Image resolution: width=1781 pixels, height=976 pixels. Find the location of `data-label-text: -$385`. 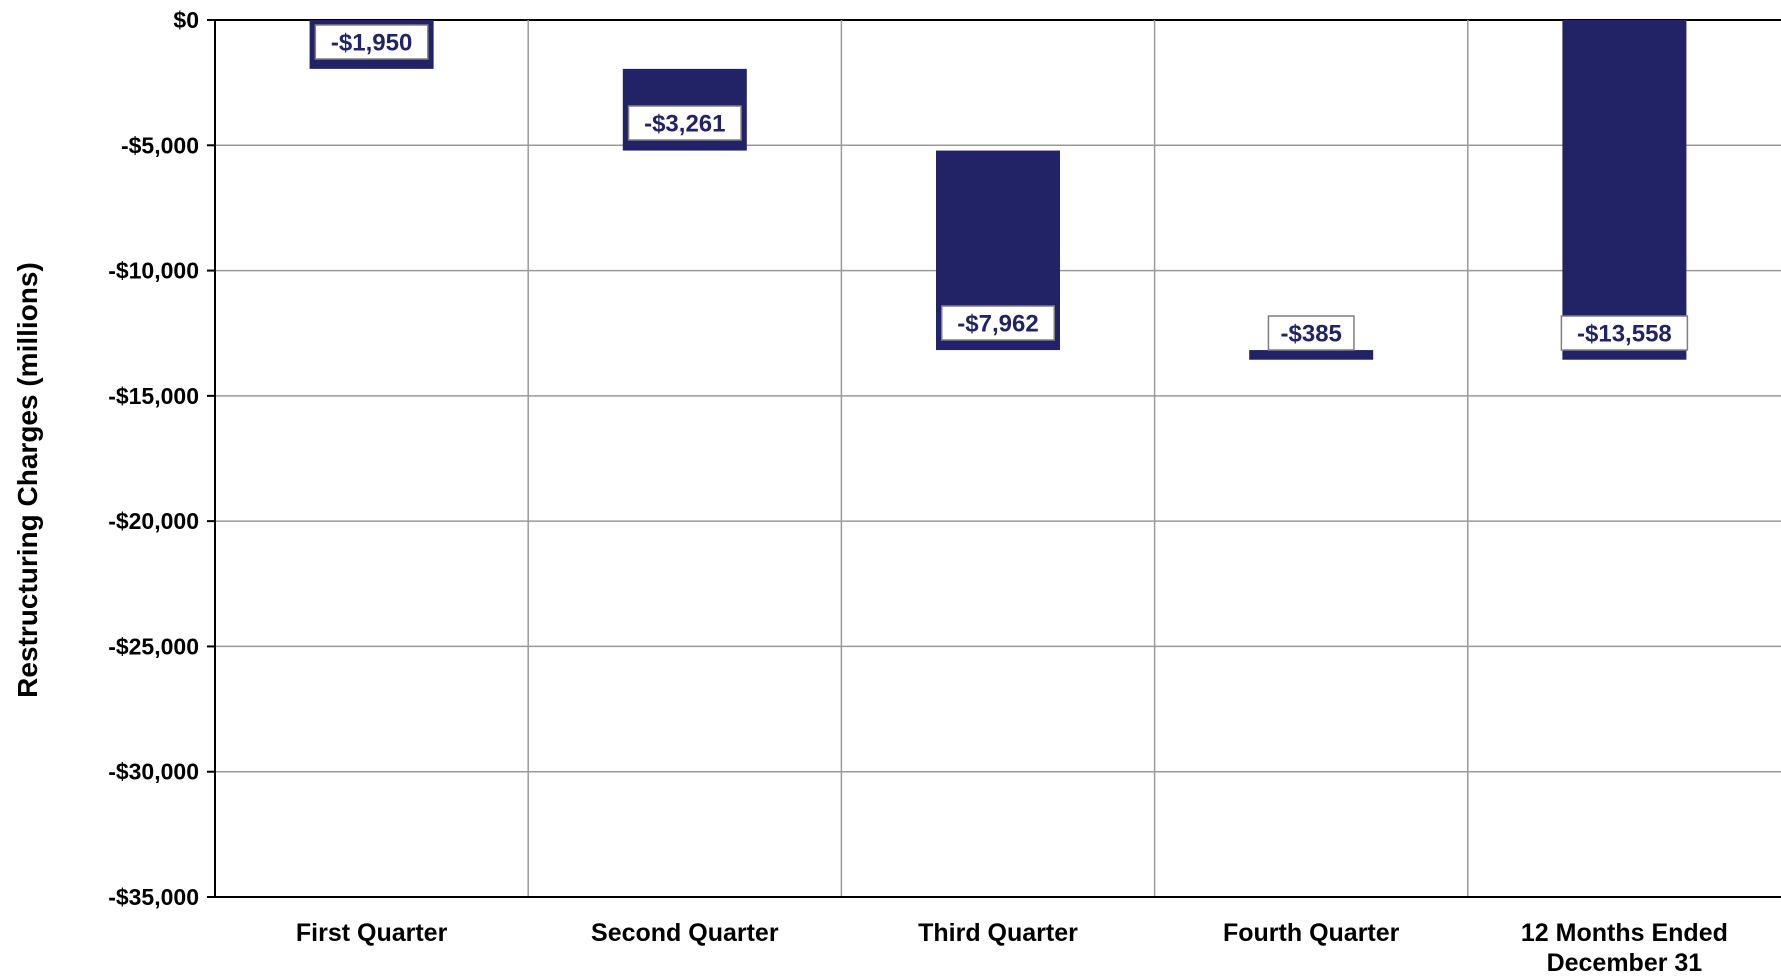

data-label-text: -$385 is located at coordinates (1311, 334).